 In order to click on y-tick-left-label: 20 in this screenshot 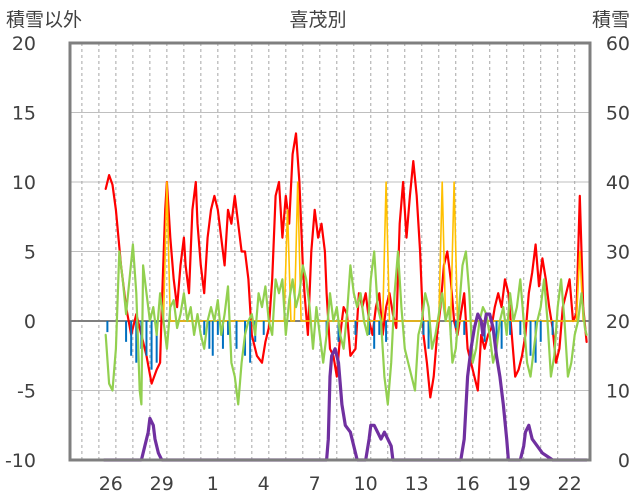, I will do `click(24, 44)`.